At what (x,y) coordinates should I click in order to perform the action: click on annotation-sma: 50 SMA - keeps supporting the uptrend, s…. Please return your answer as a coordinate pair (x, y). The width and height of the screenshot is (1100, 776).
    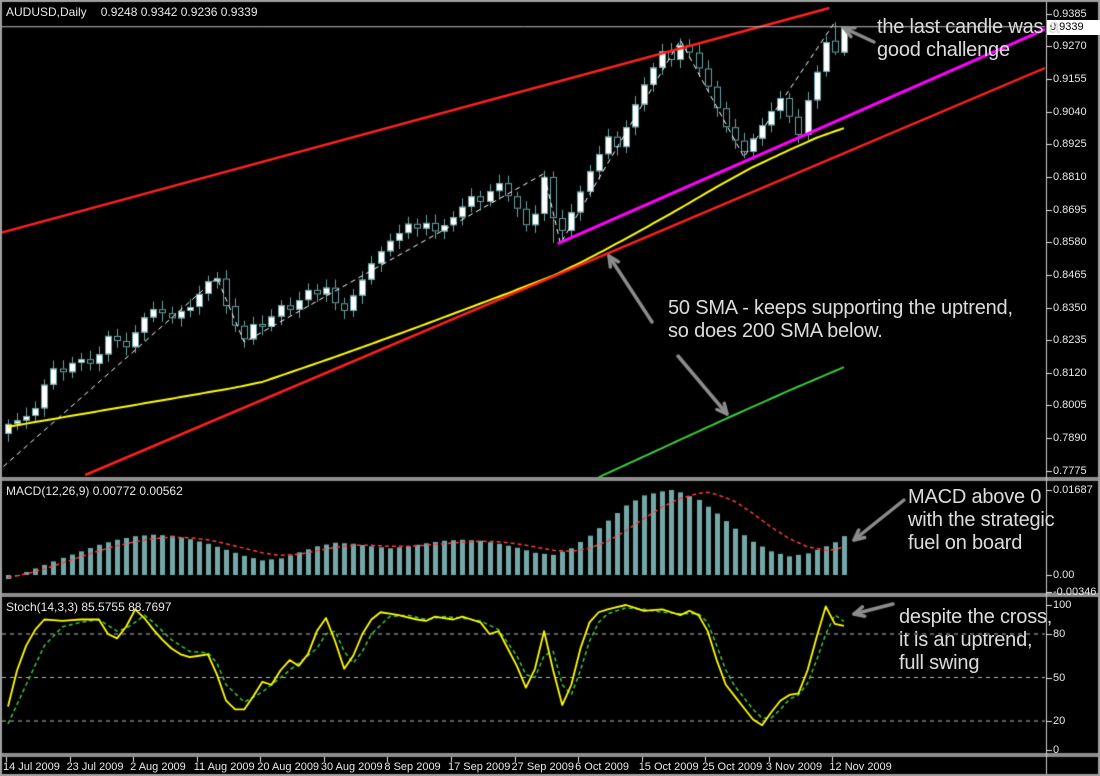
    Looking at the image, I should click on (840, 319).